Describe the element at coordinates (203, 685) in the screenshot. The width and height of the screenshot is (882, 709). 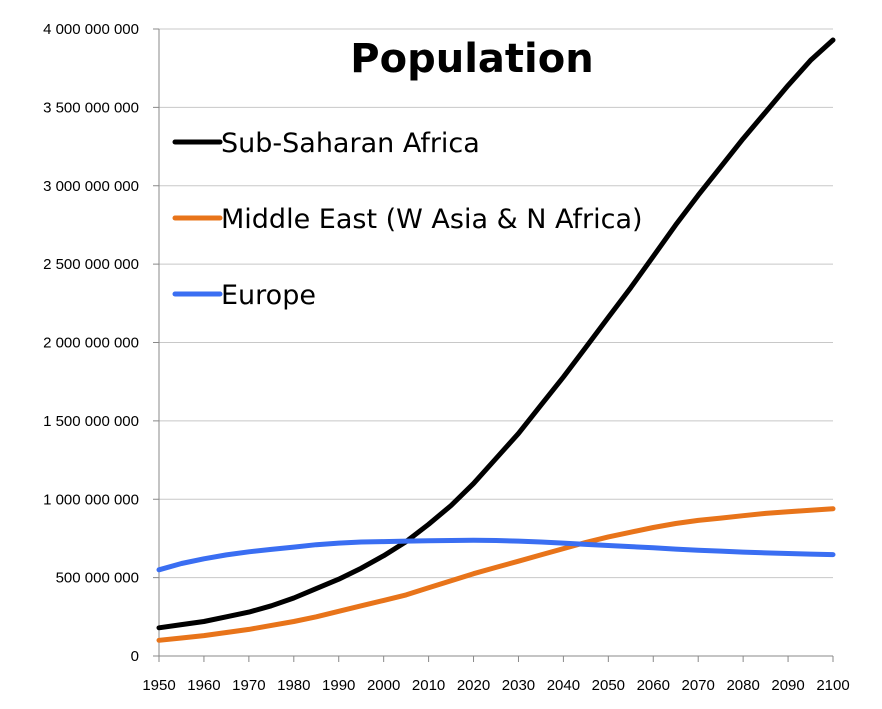
I see `x-tick-label: 1960` at that location.